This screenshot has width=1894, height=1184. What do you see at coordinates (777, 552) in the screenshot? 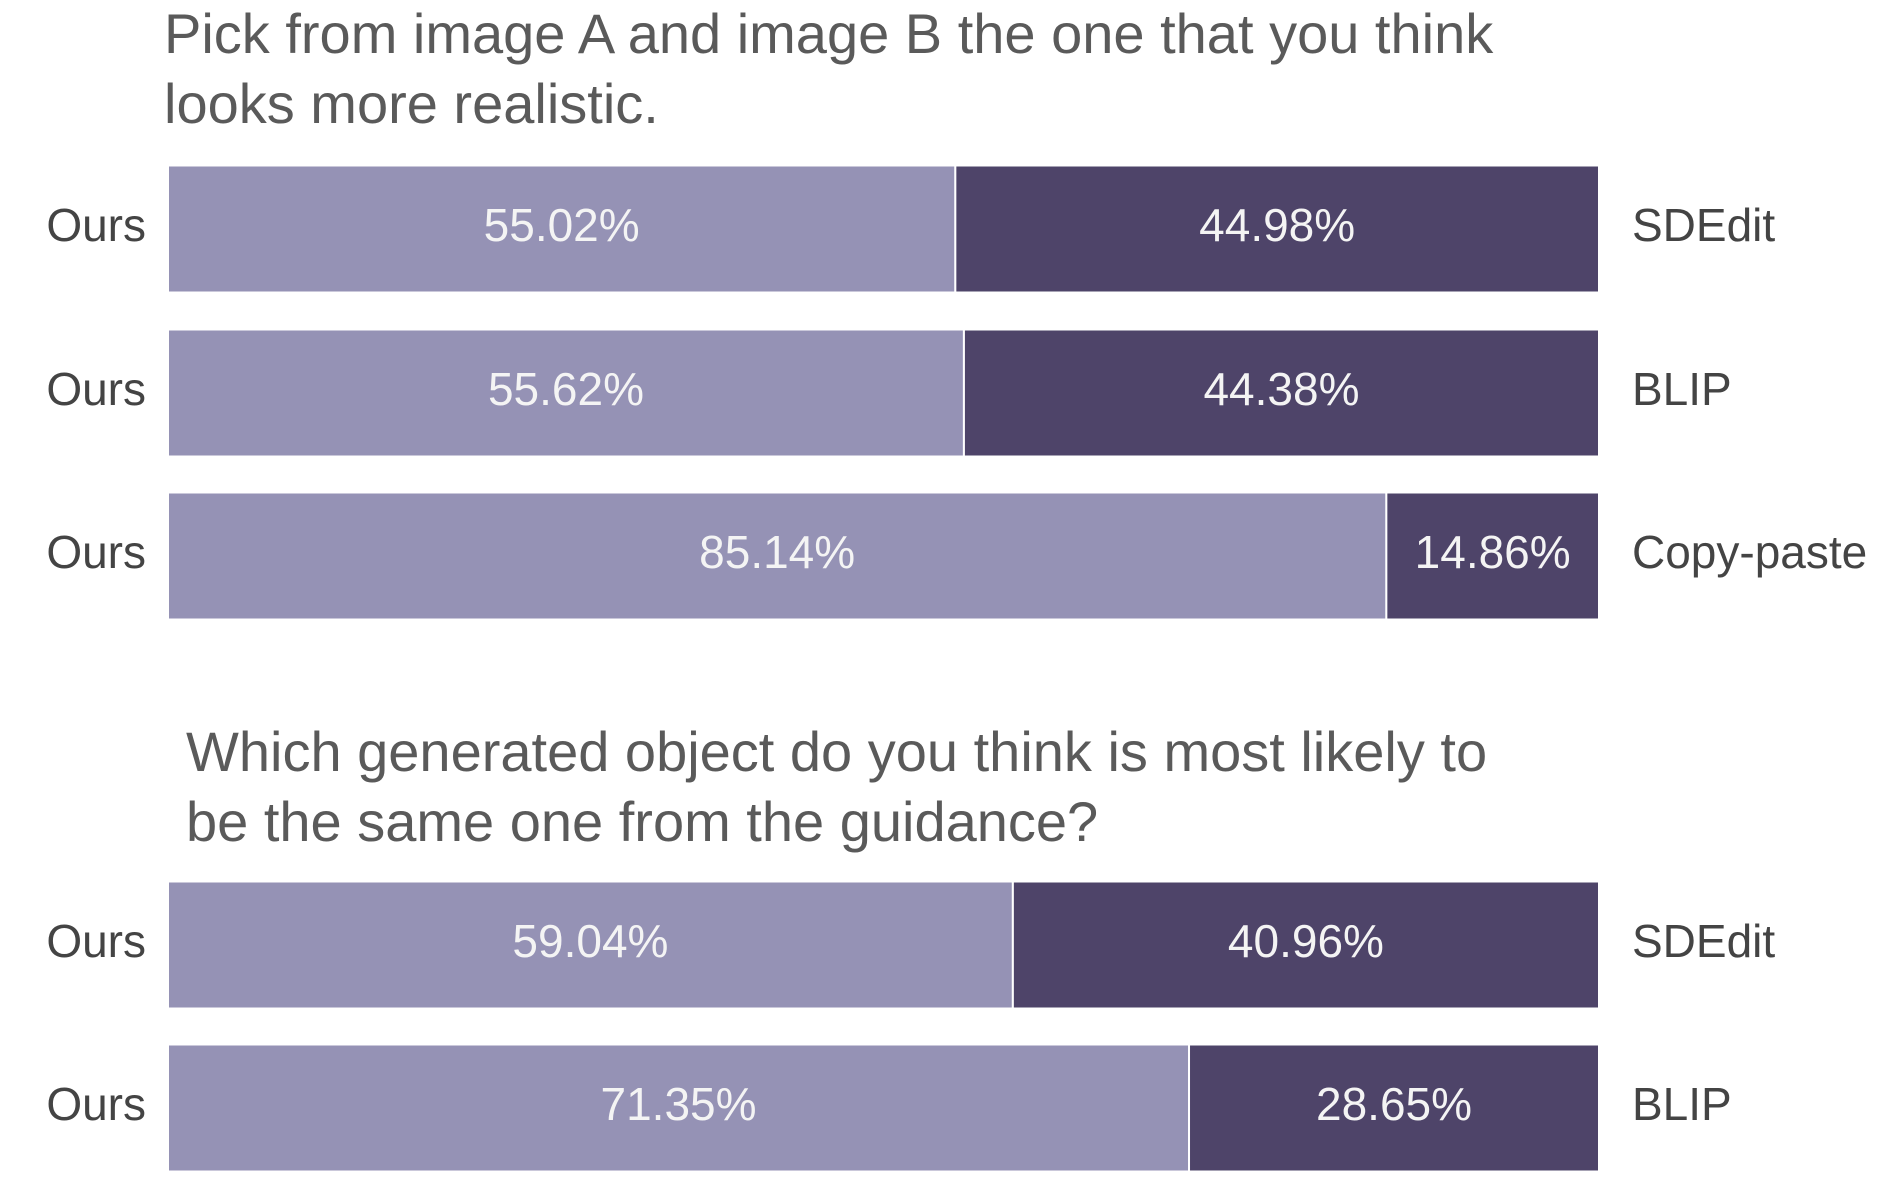
I see `value-label: 85.14%` at bounding box center [777, 552].